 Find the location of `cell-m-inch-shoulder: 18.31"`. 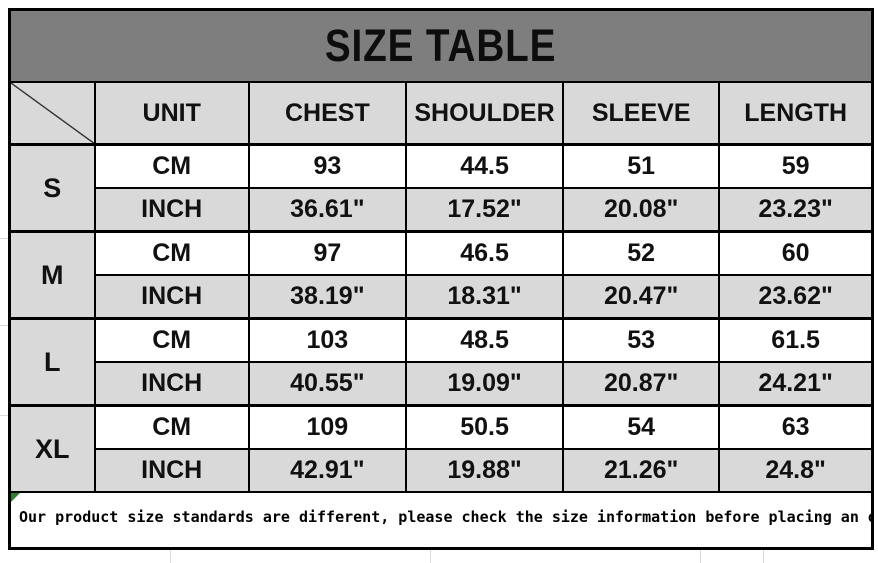

cell-m-inch-shoulder: 18.31" is located at coordinates (484, 297).